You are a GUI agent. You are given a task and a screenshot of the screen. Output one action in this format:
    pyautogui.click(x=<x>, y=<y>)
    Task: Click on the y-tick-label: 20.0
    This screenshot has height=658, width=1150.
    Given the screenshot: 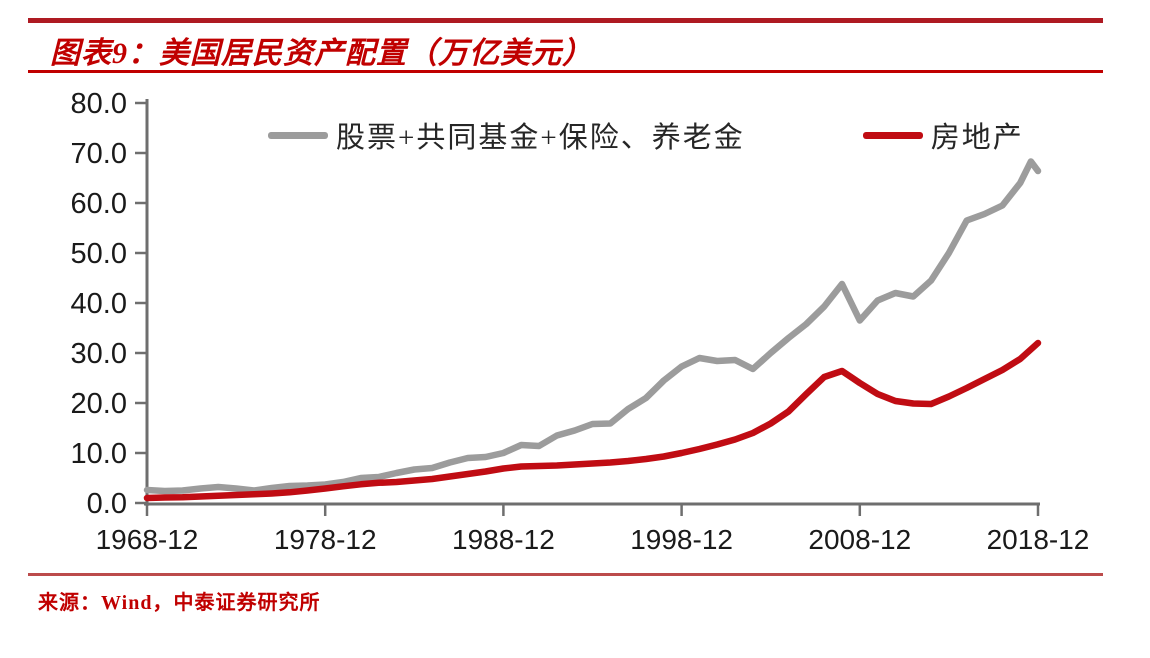 What is the action you would take?
    pyautogui.click(x=99, y=404)
    